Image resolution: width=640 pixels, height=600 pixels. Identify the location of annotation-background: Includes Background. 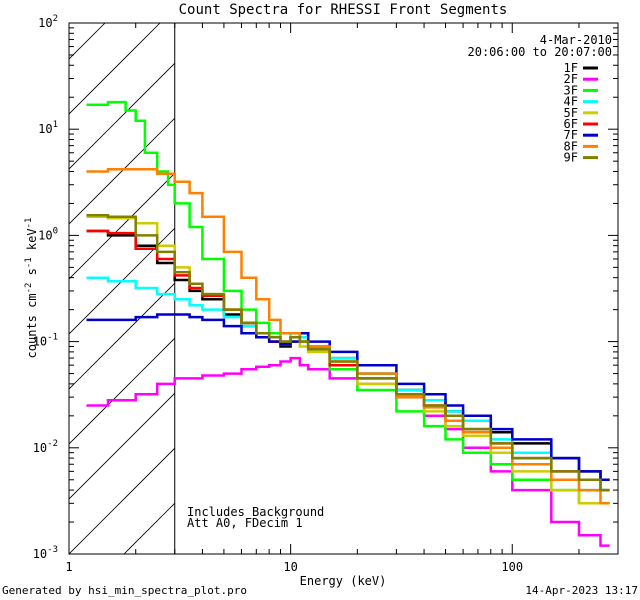
(255, 512).